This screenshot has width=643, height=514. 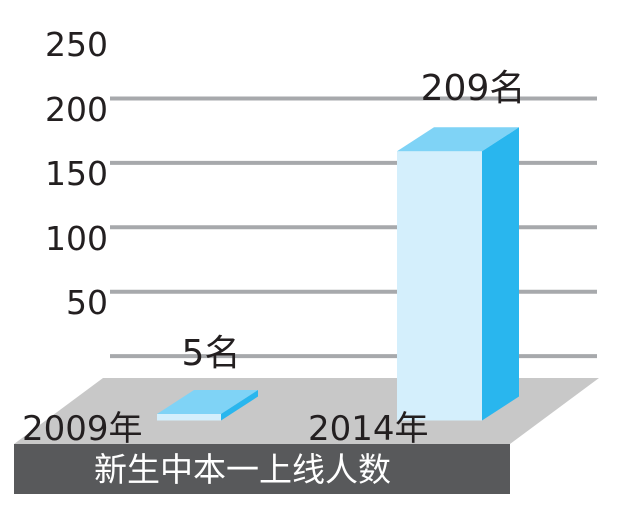 What do you see at coordinates (76, 44) in the screenshot?
I see `y-tick-label: 250` at bounding box center [76, 44].